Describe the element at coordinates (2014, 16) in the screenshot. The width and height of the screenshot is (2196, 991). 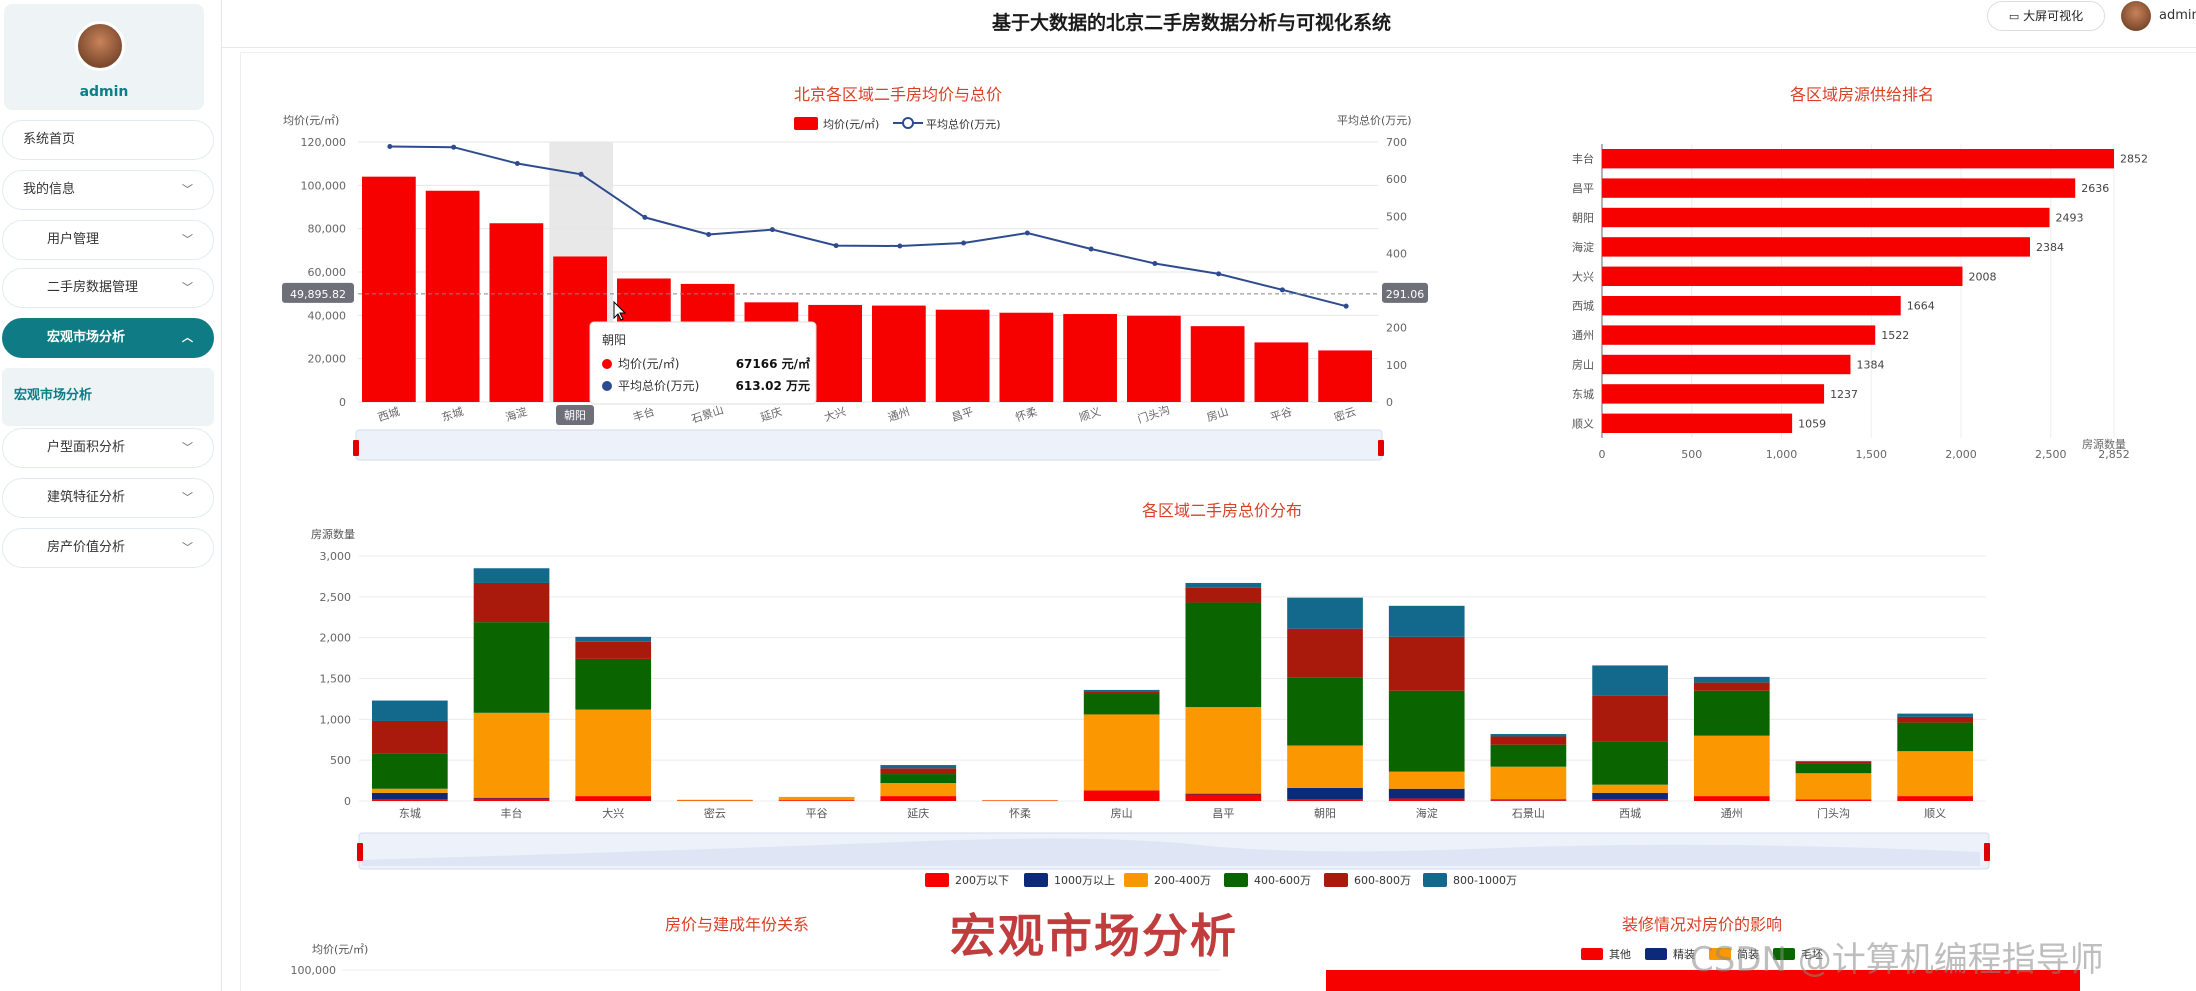
I see `monitor-icon: ▭` at that location.